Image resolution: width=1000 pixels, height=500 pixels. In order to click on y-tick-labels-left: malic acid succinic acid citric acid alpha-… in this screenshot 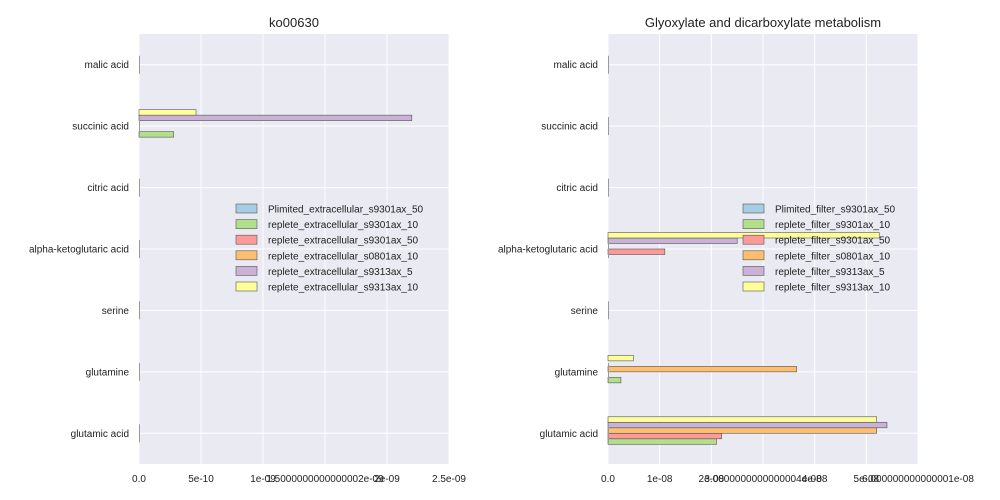, I will do `click(79, 250)`.